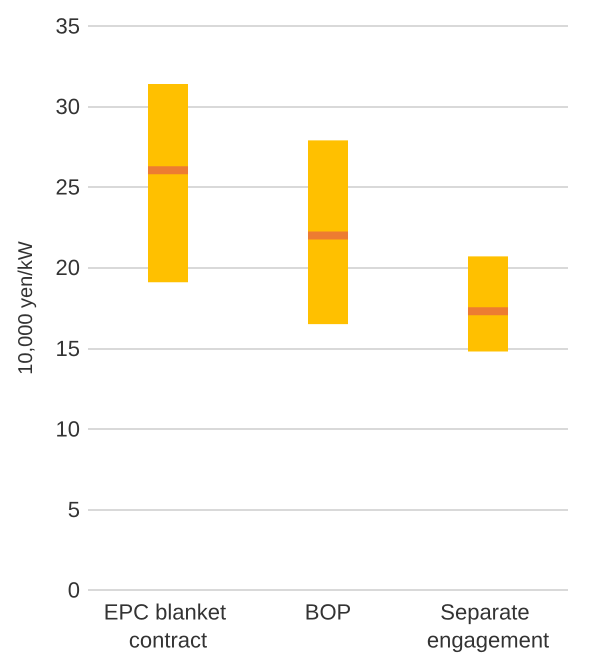 Image resolution: width=596 pixels, height=668 pixels. Describe the element at coordinates (68, 187) in the screenshot. I see `y-tick-label: 25` at that location.